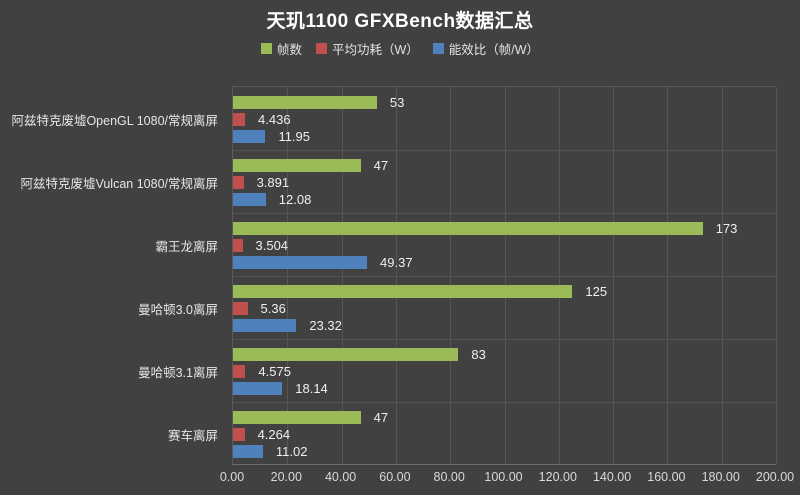 This screenshot has height=495, width=800. I want to click on x-axis-tick-label: 60.00, so click(395, 477).